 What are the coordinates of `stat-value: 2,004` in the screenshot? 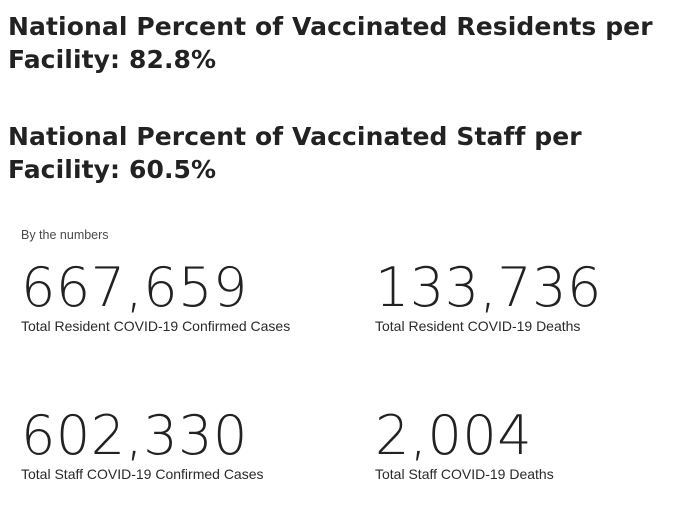 It's located at (454, 435).